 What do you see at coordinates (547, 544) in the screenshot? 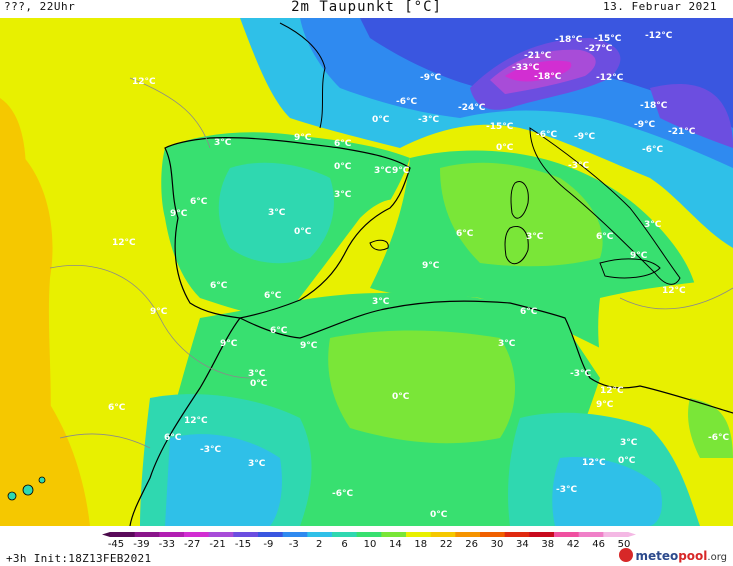
I see `legend-tick-label: 38` at bounding box center [547, 544].